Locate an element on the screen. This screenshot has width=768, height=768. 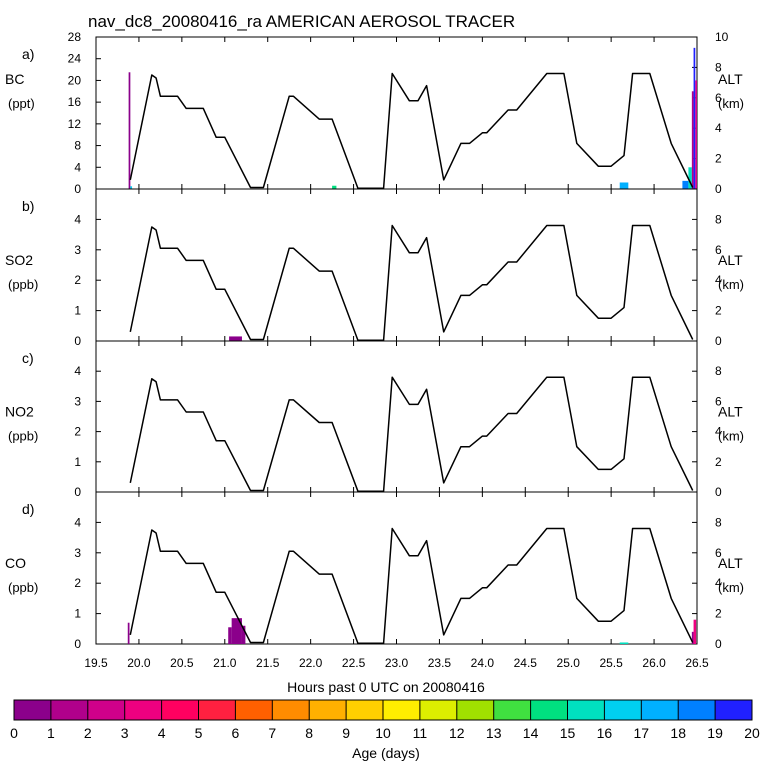
y2-tick-label: 10 is located at coordinates (722, 37).